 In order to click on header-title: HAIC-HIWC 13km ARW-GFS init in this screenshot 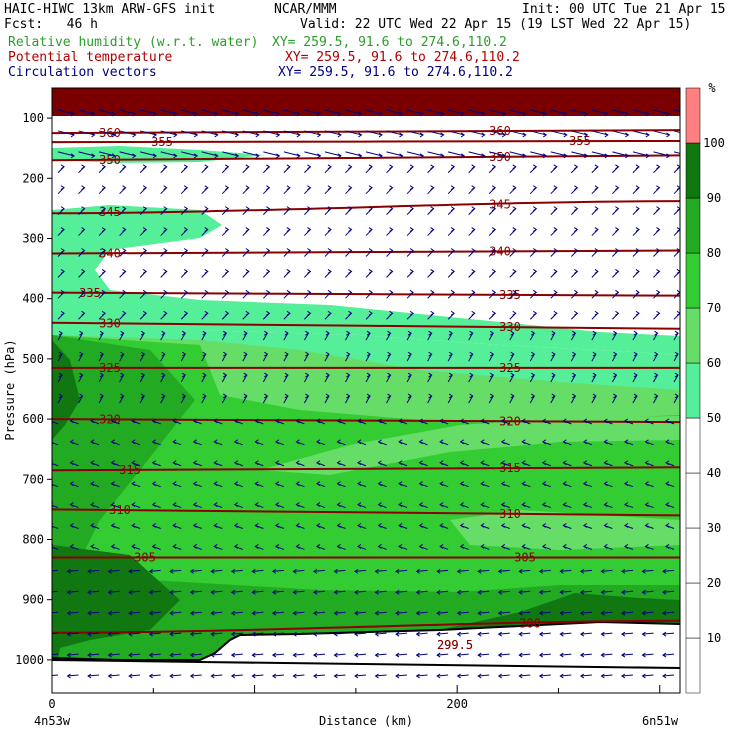, I will do `click(110, 9)`.